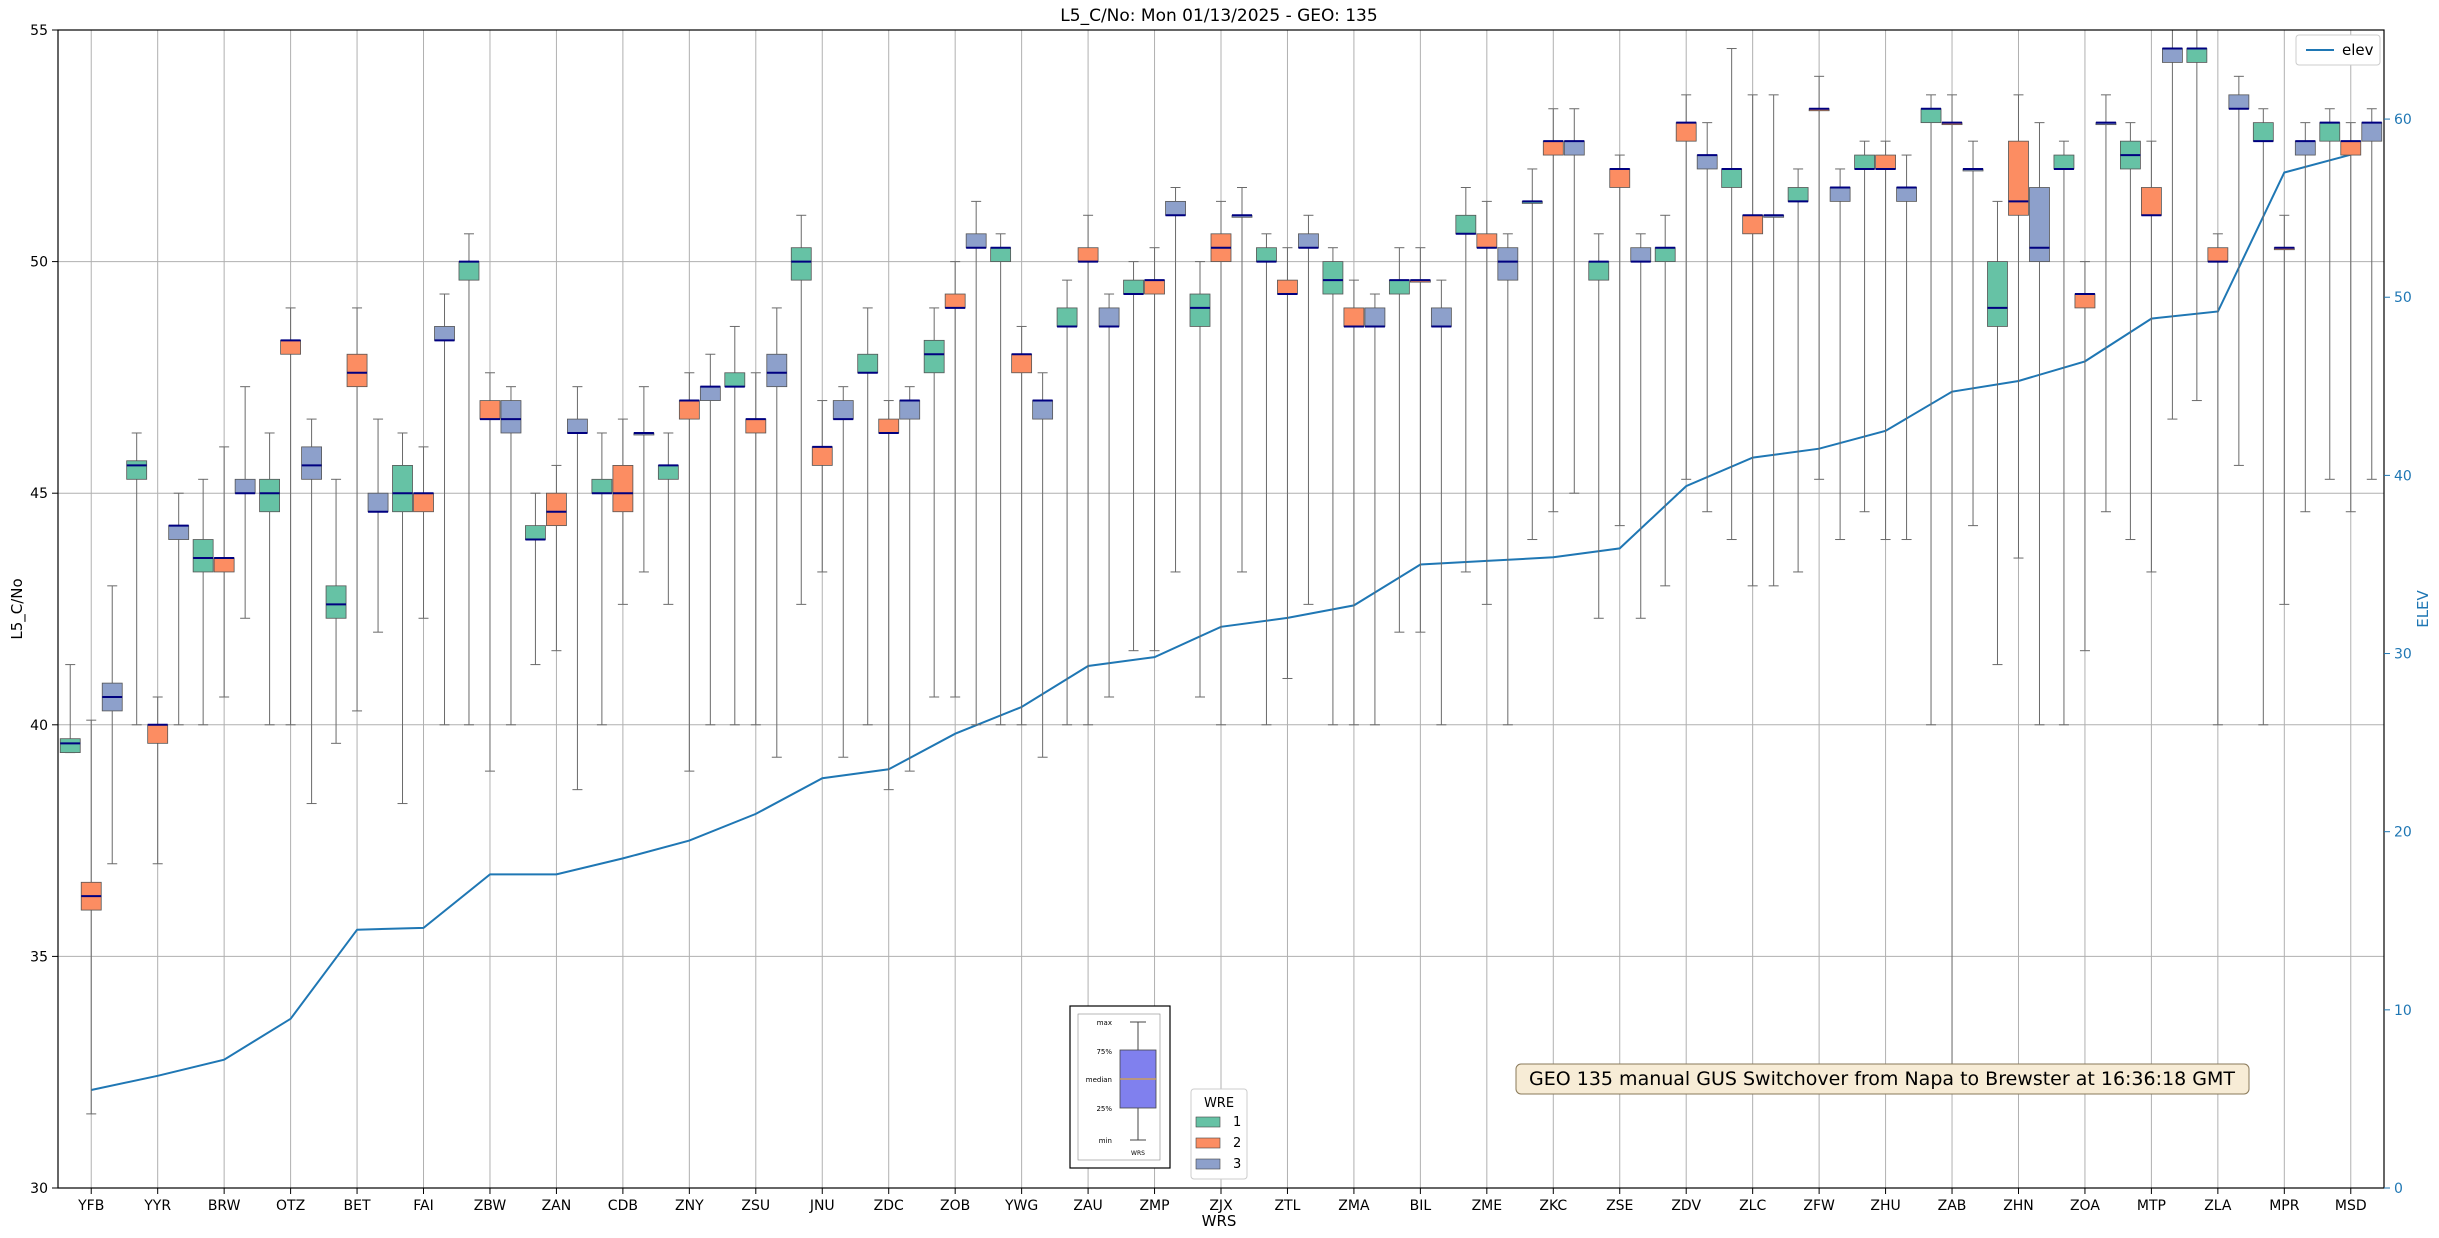 The width and height of the screenshot is (2439, 1238). Describe the element at coordinates (735, 525) in the screenshot. I see `boxplot-ZSU-wre1` at that location.